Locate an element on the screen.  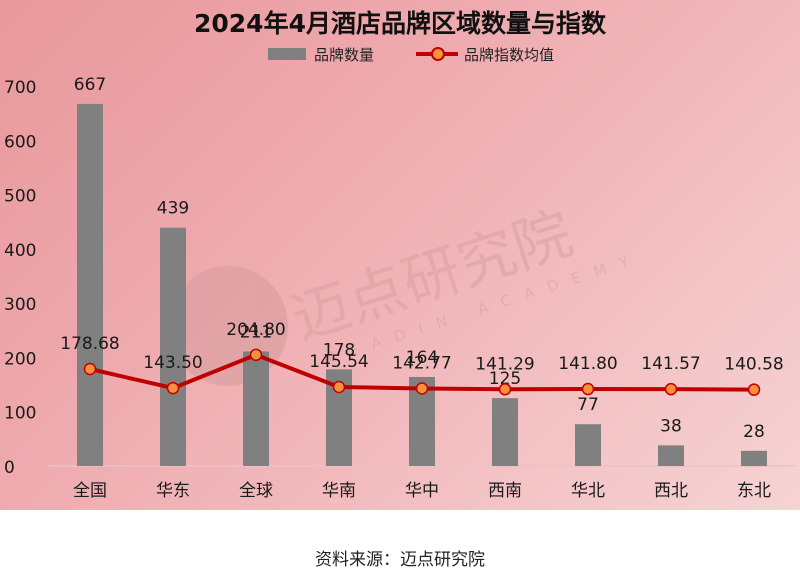
y-tick-label: 400 is located at coordinates (20, 251).